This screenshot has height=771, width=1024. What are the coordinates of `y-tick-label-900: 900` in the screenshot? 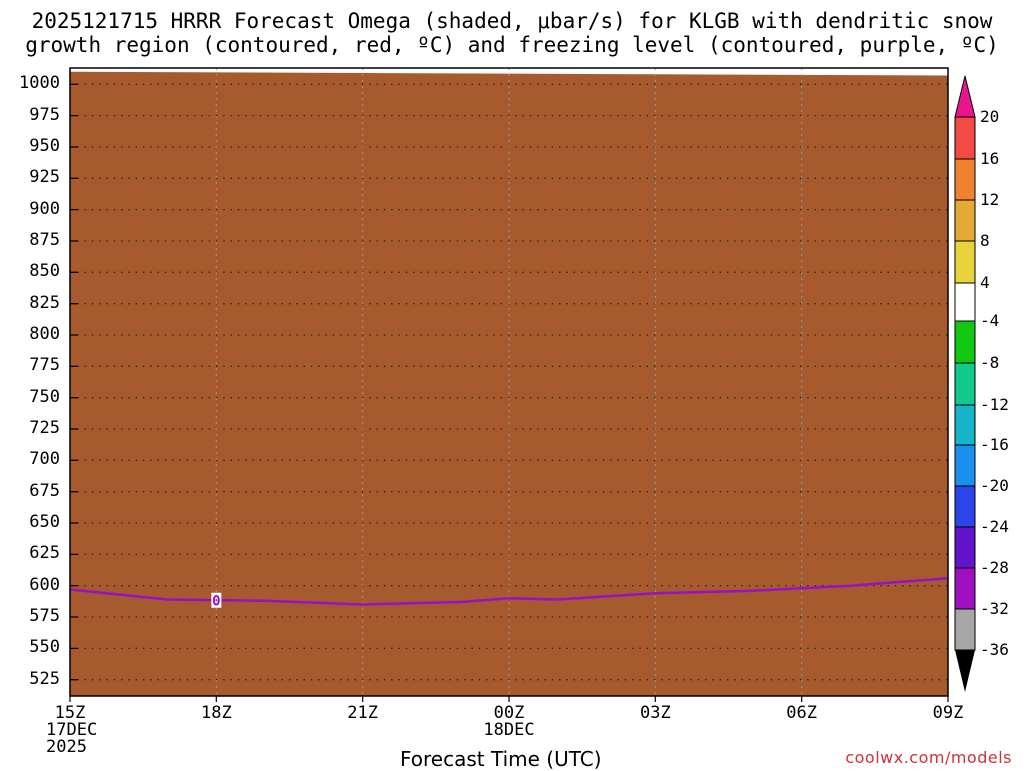 It's located at (44, 208).